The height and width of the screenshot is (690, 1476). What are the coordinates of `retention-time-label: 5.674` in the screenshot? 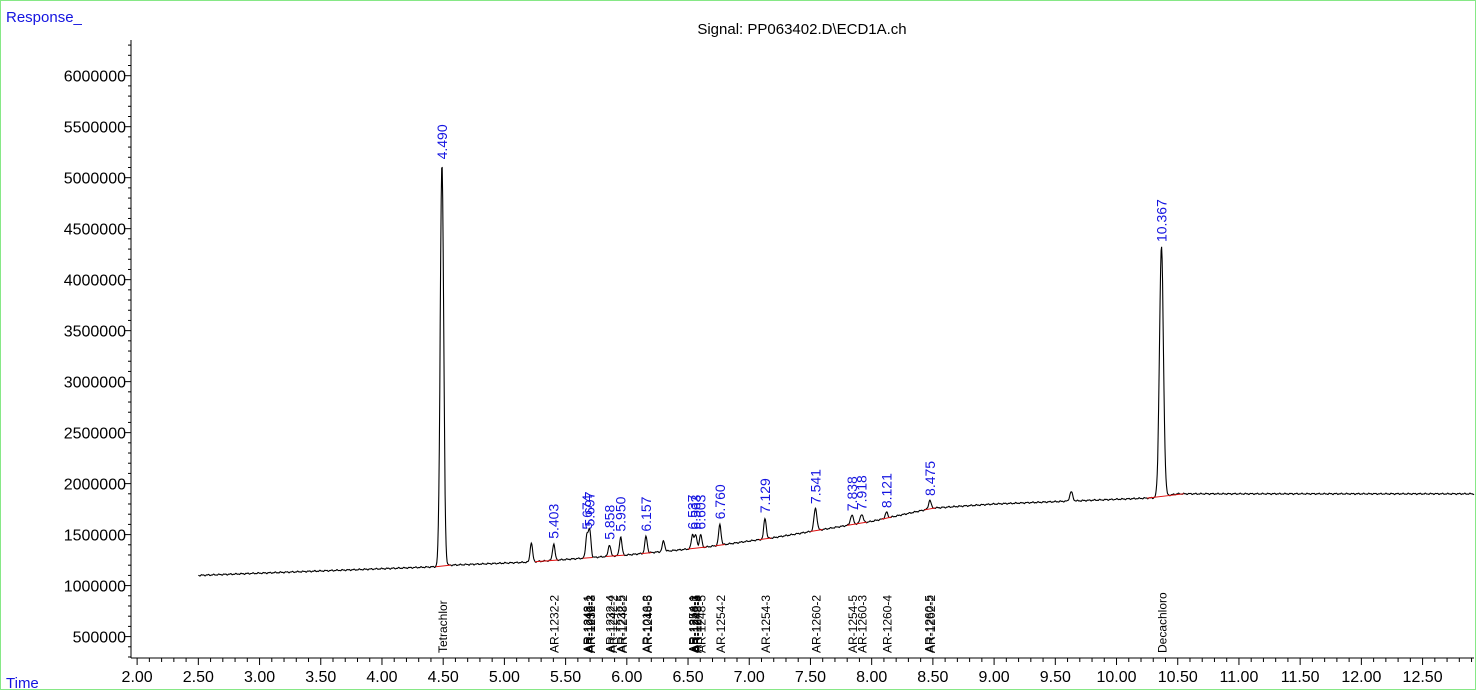 It's located at (587, 511).